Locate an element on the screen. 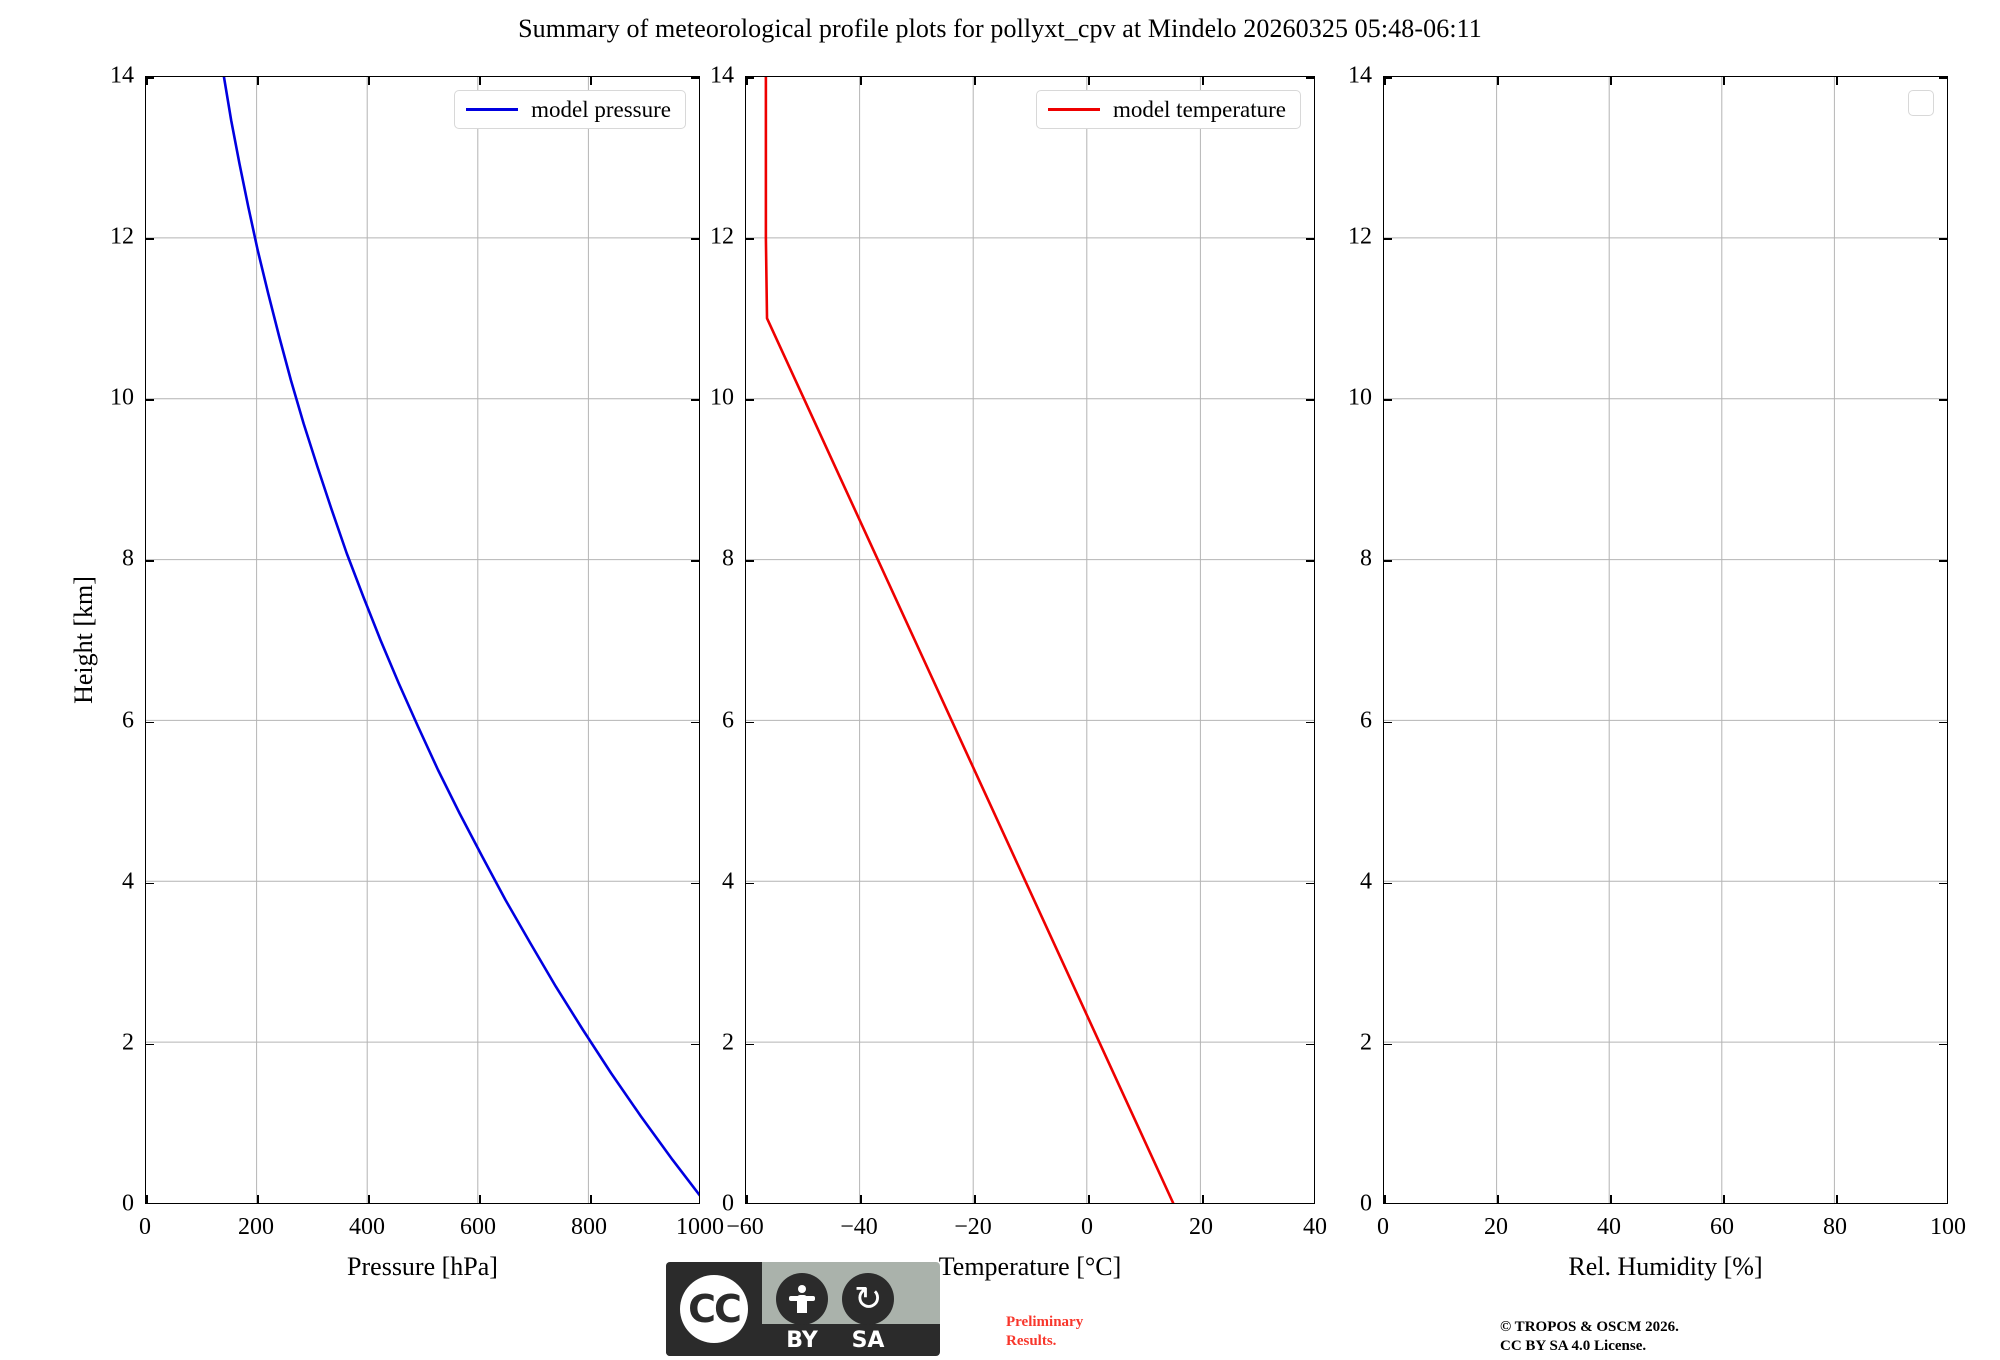 This screenshot has width=2000, height=1360. x-tick-label: −60 is located at coordinates (745, 1227).